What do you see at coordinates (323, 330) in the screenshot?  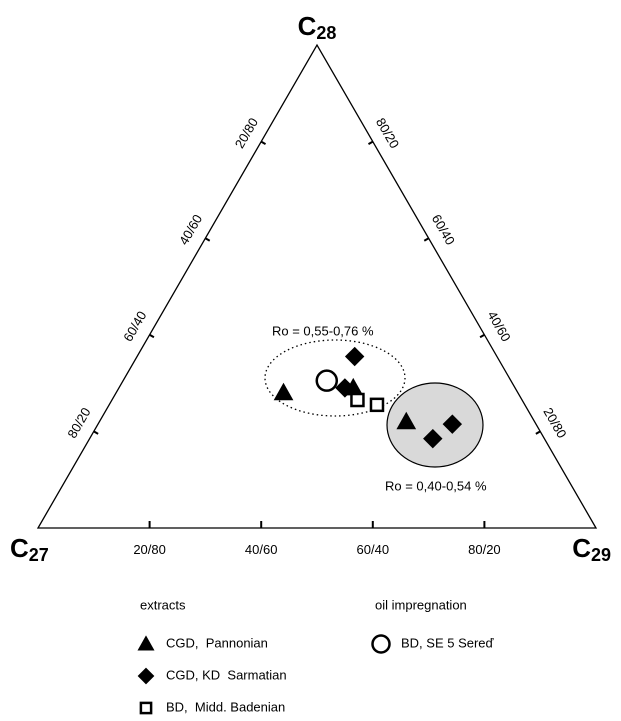 I see `annotation: Ro = 0,55-0,76 %` at bounding box center [323, 330].